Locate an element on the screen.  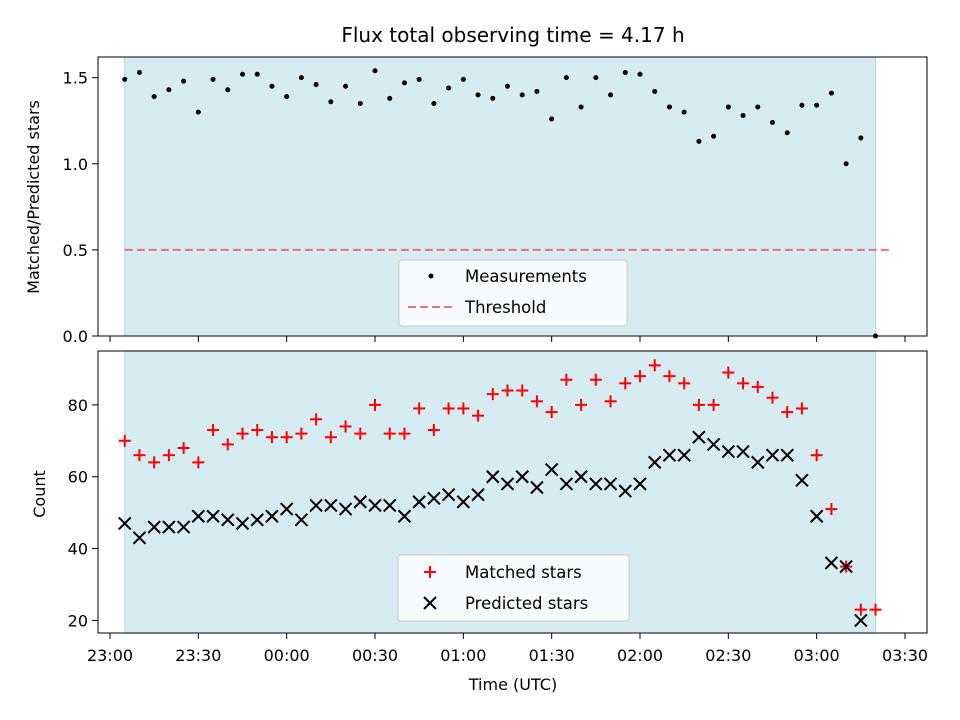
x-tick-label: 23:00 is located at coordinates (110, 655).